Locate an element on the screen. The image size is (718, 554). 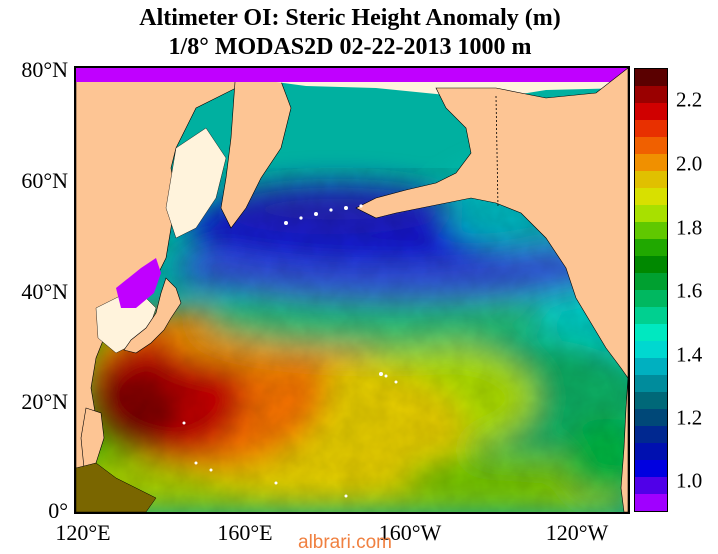
colorbar-label-1-4: 1.4 is located at coordinates (689, 354).